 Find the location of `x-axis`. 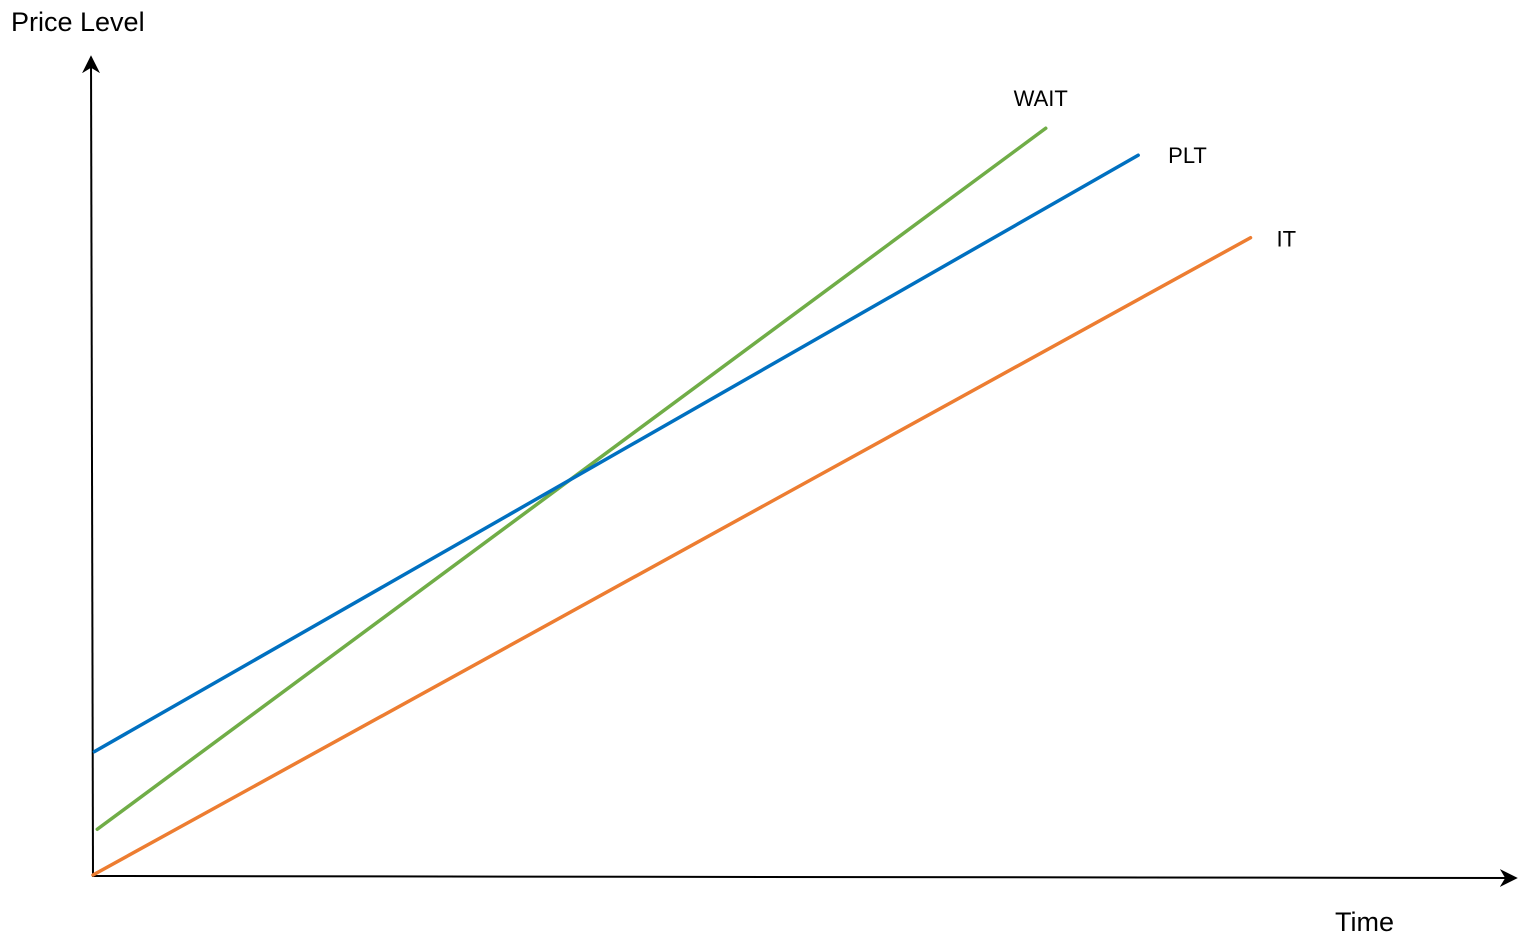

x-axis is located at coordinates (804, 877).